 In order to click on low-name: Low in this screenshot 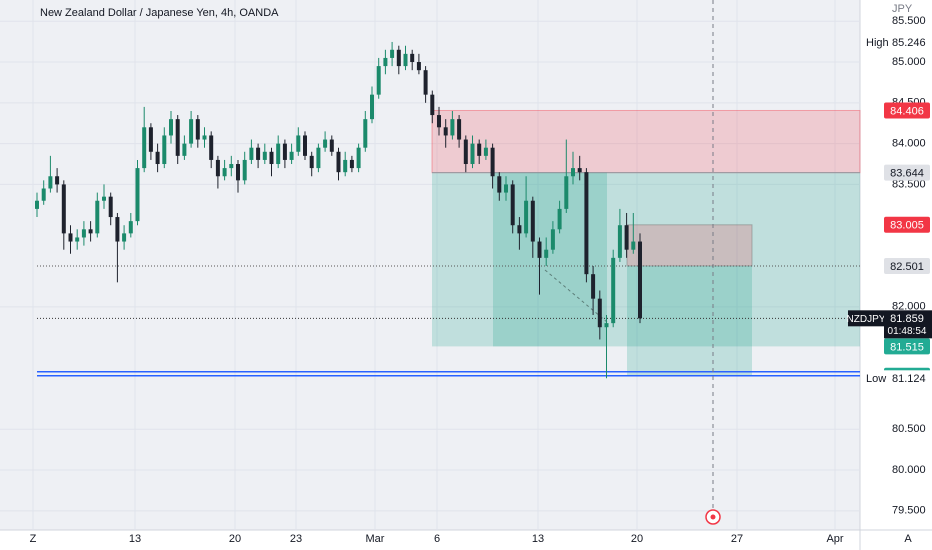, I will do `click(876, 379)`.